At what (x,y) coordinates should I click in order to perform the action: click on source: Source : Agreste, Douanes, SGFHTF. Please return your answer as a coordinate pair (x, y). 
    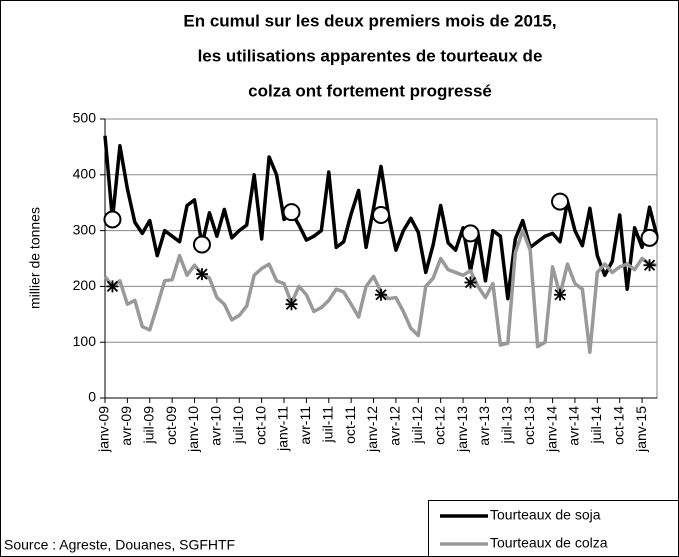
    Looking at the image, I should click on (119, 545).